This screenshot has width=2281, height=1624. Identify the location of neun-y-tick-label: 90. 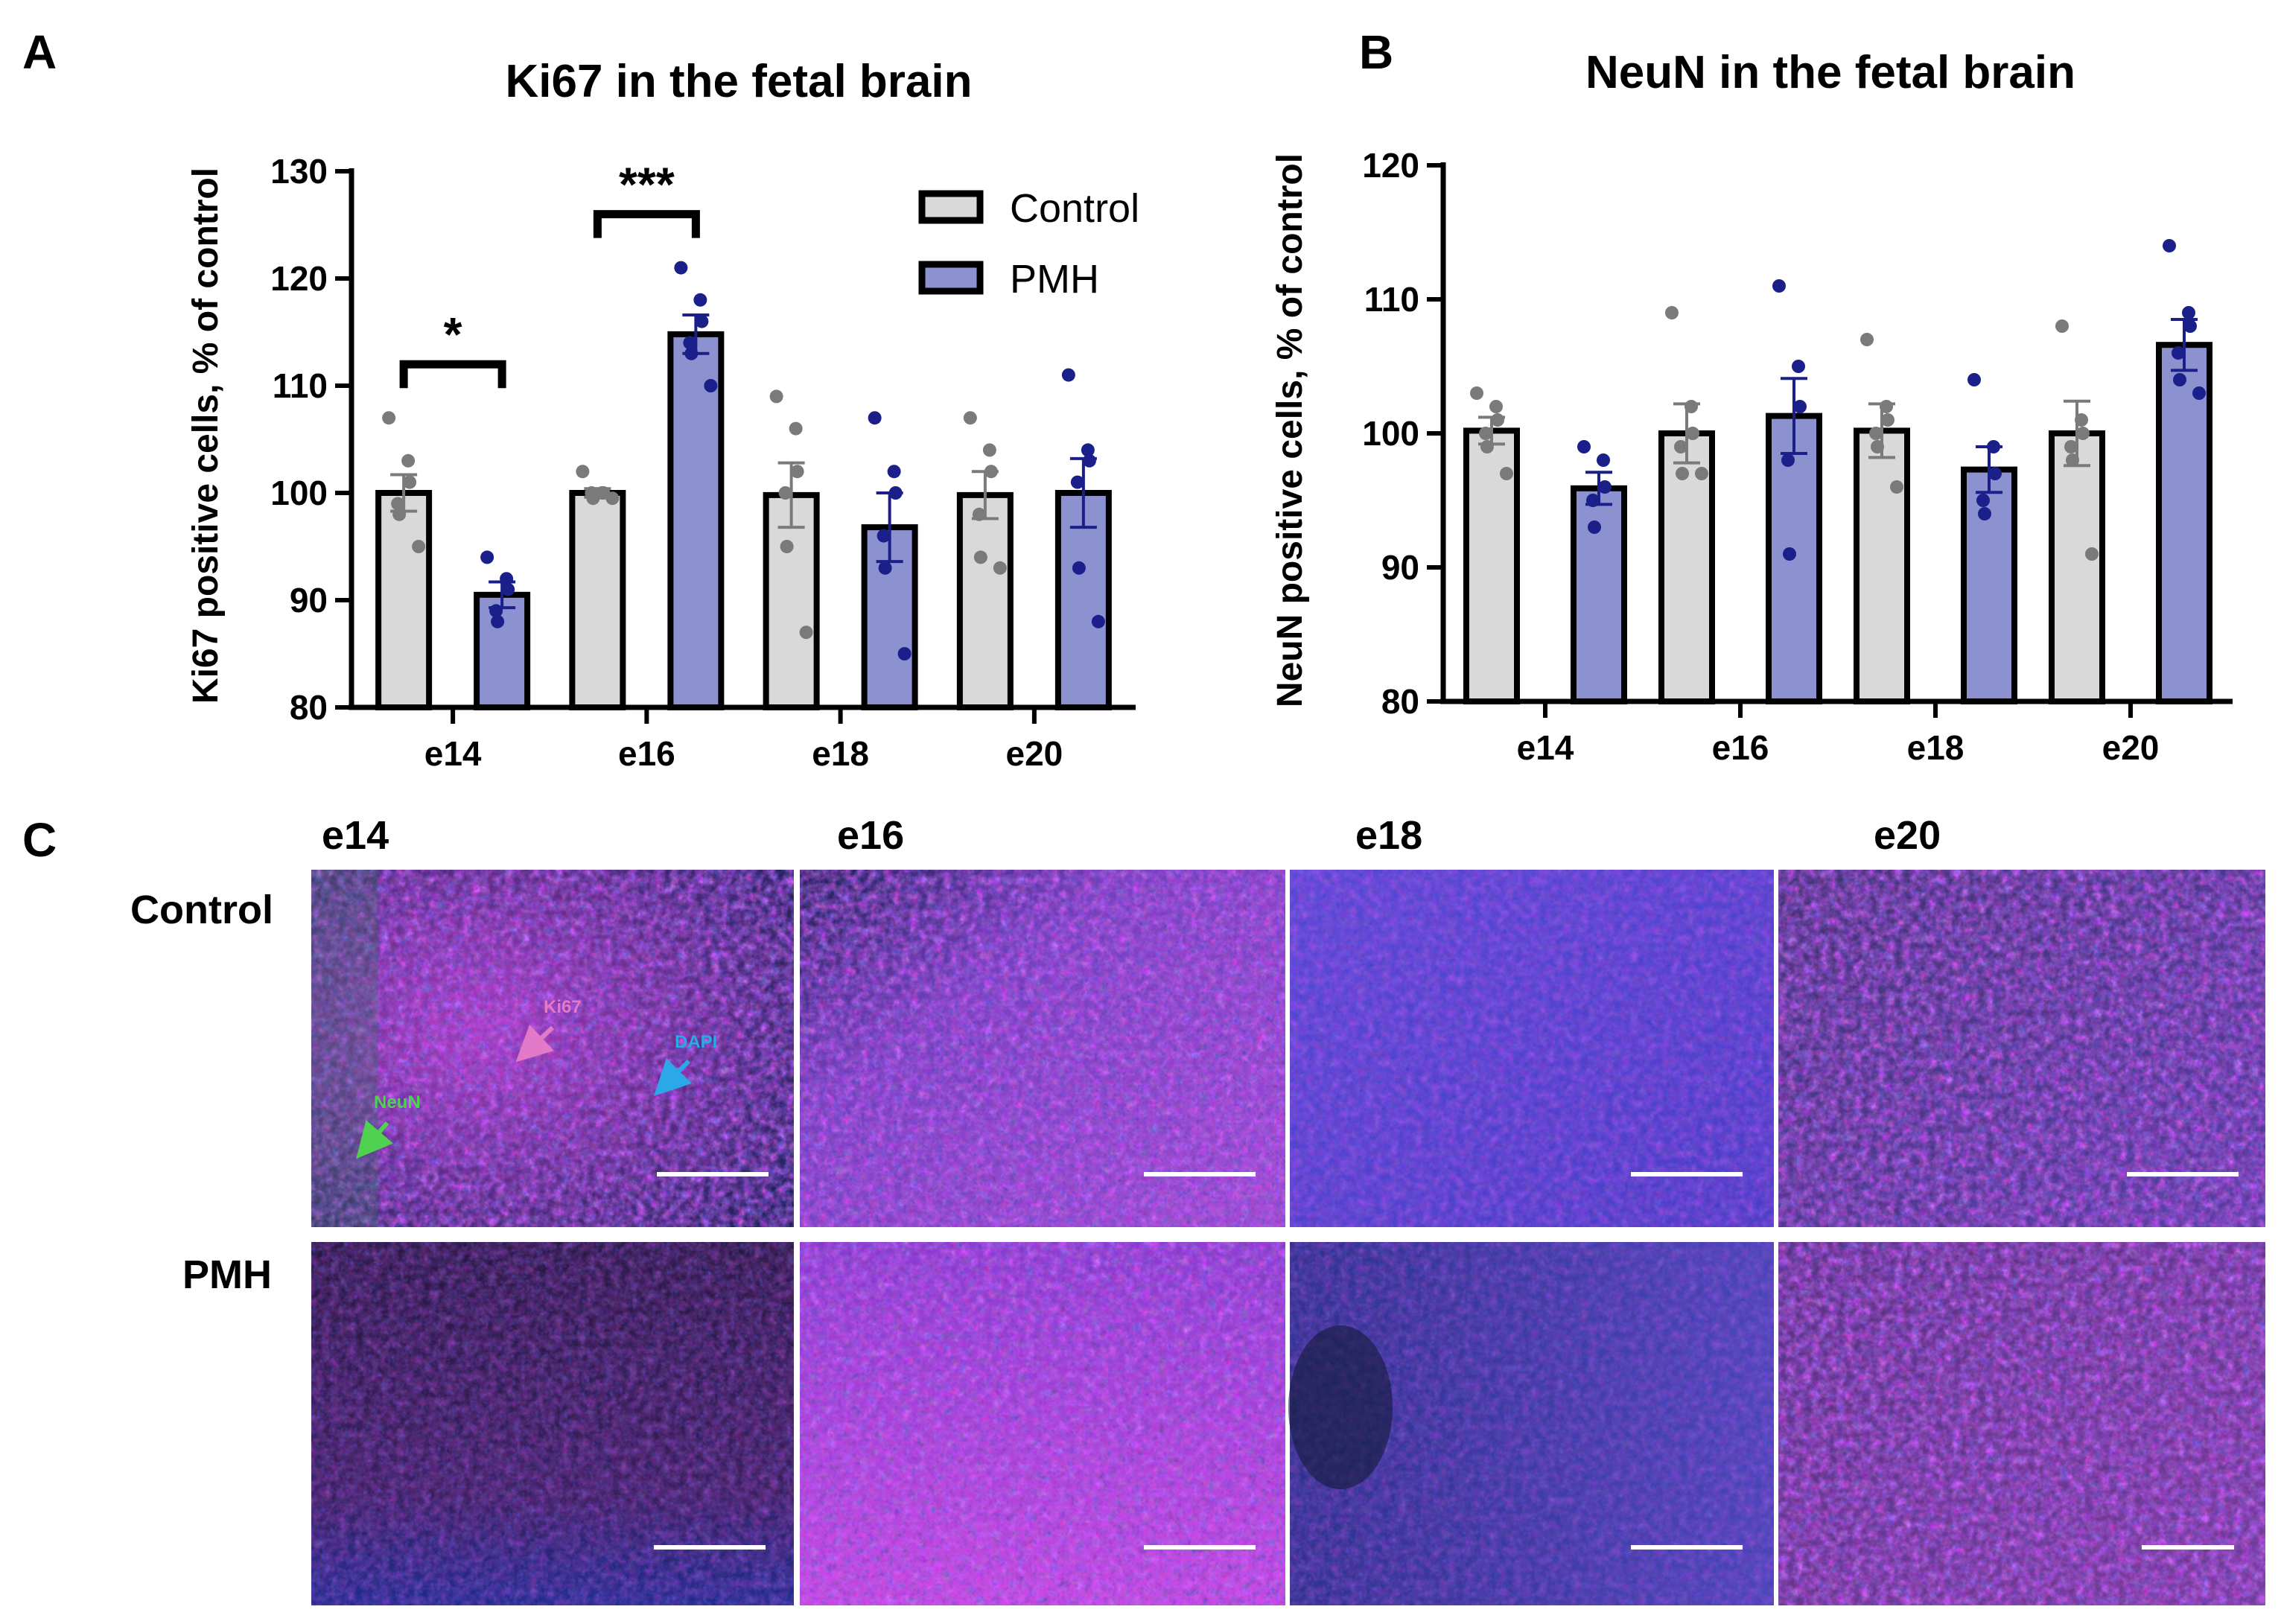
(1400, 567).